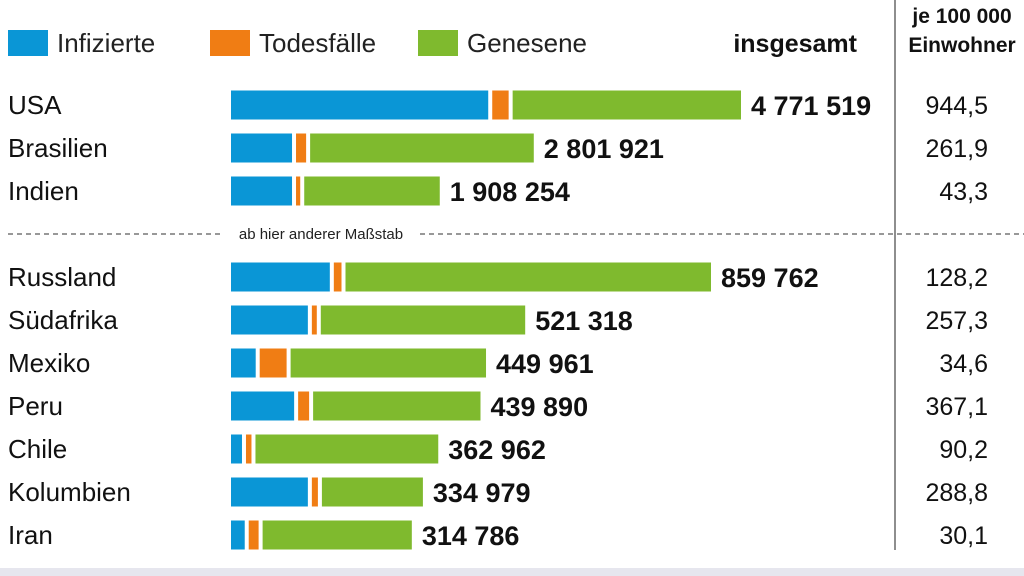 The width and height of the screenshot is (1024, 576). What do you see at coordinates (482, 493) in the screenshot?
I see `total-label-kolumbien: 334 979` at bounding box center [482, 493].